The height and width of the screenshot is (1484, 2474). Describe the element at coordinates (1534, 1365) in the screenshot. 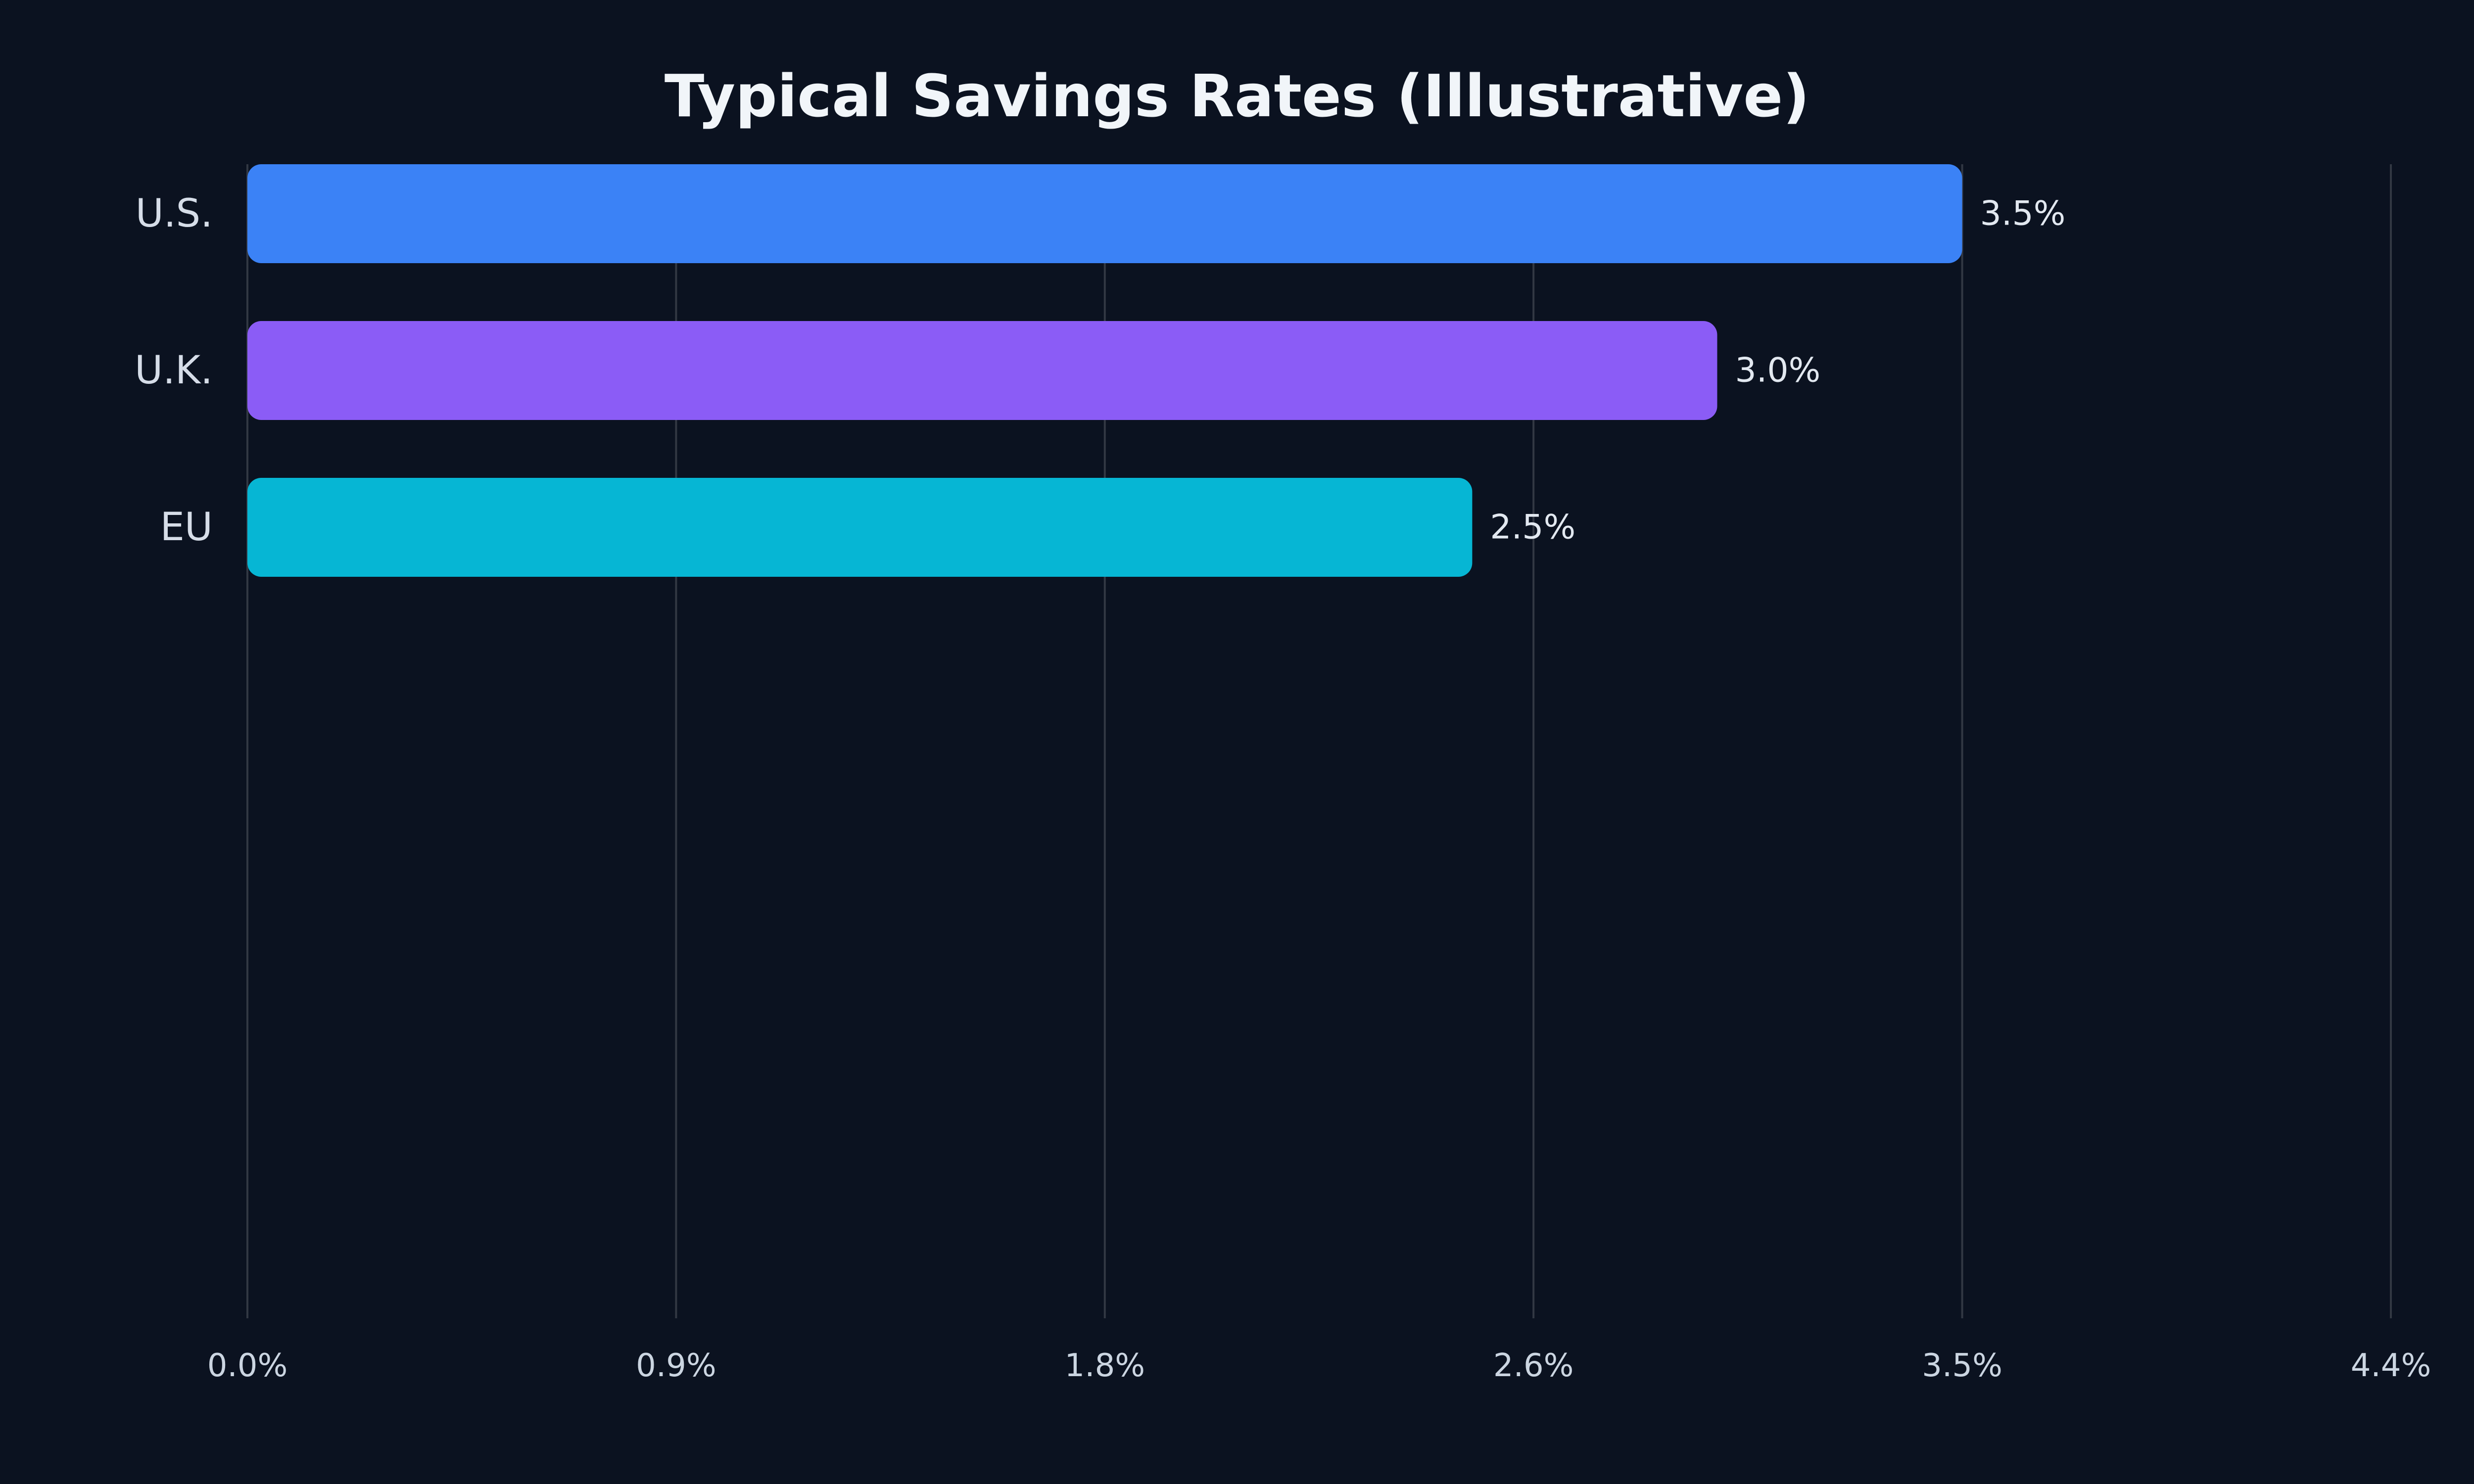

I see `x-tick-label: 2.6%` at that location.